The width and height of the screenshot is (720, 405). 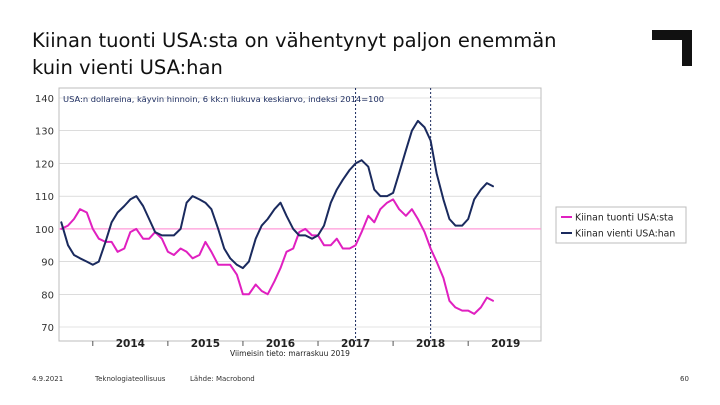 I want to click on y-tick-label-140: 140, so click(x=44, y=99).